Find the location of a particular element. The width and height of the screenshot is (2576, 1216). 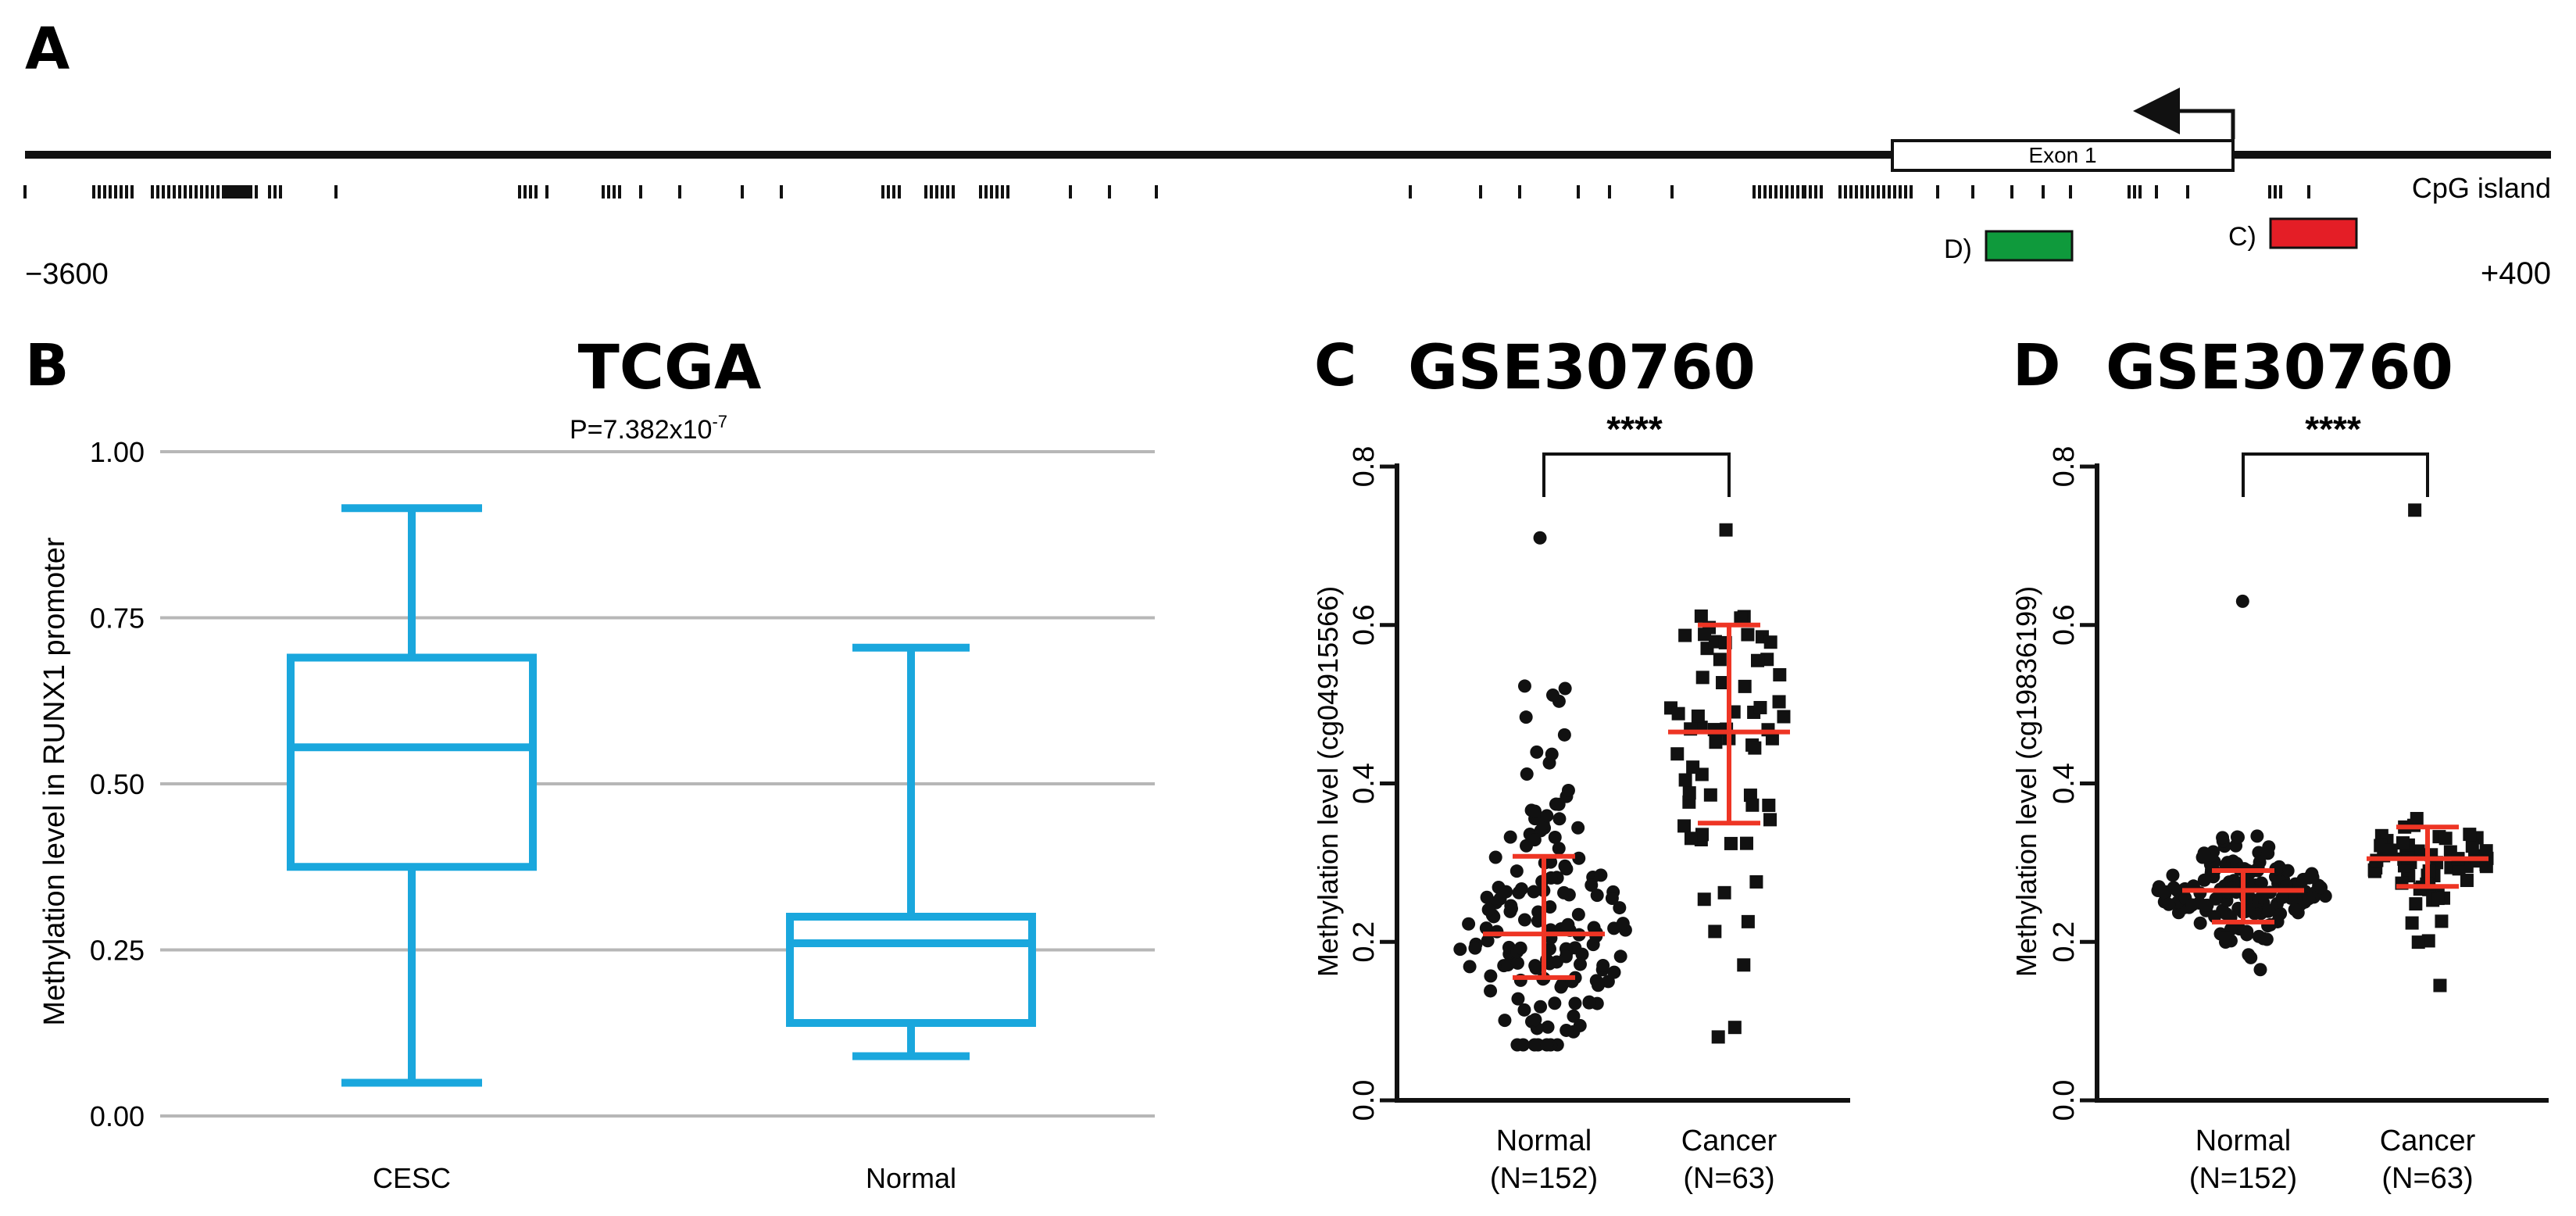

iqr-box is located at coordinates (412, 762).